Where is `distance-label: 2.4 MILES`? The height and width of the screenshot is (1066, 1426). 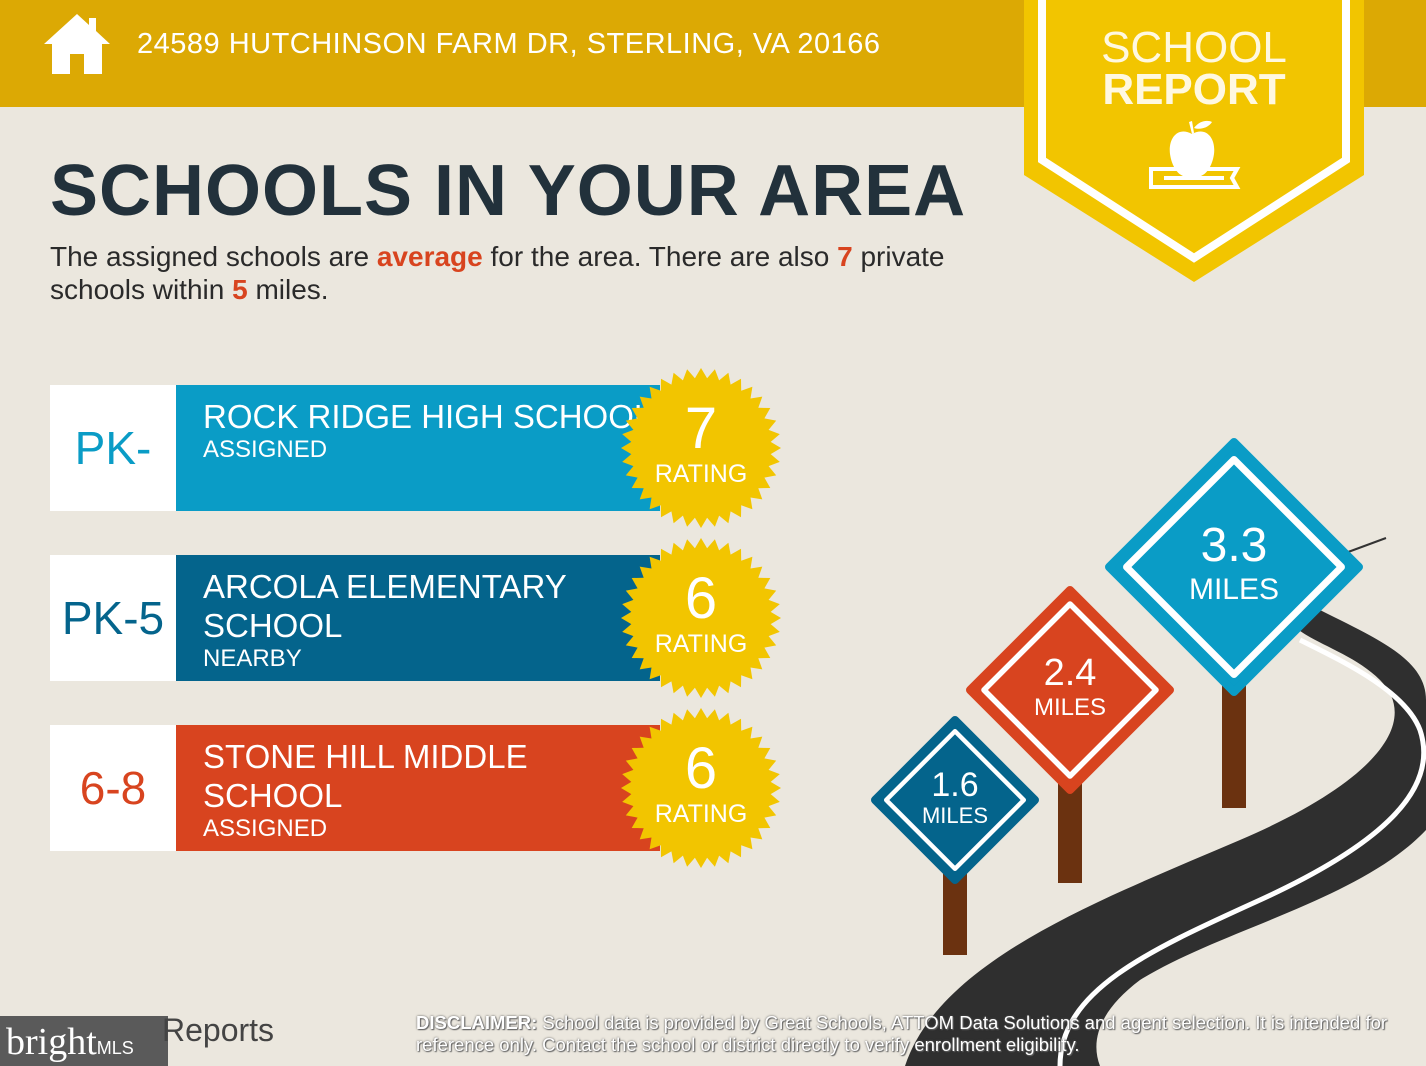 distance-label: 2.4 MILES is located at coordinates (1070, 687).